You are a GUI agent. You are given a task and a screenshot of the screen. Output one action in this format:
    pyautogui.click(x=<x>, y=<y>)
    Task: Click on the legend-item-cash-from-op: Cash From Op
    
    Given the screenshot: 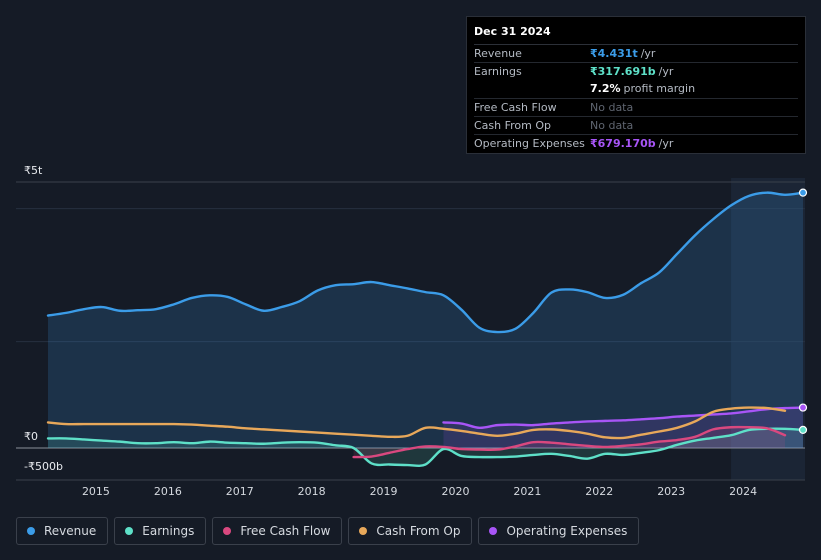 What is the action you would take?
    pyautogui.click(x=410, y=531)
    